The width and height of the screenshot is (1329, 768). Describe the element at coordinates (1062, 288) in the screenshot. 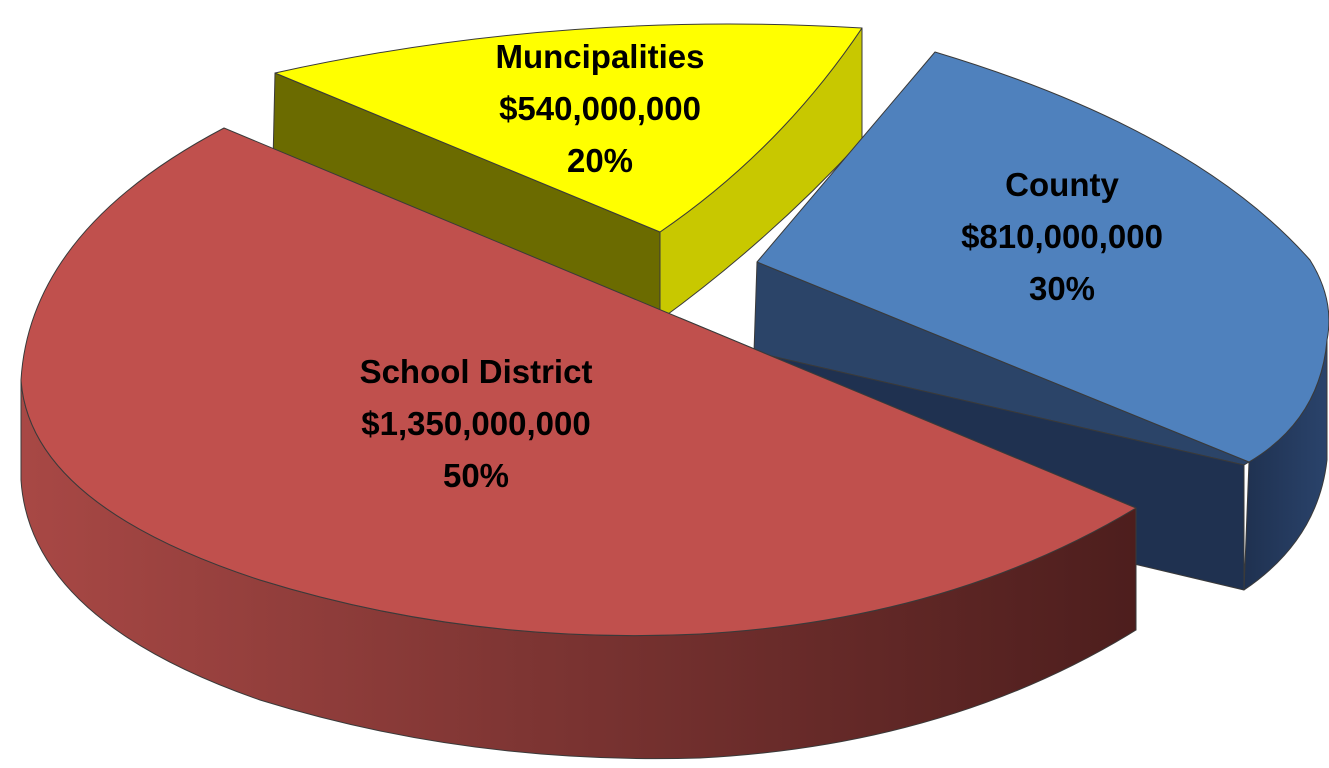

I see `label-county-percent: 30%` at that location.